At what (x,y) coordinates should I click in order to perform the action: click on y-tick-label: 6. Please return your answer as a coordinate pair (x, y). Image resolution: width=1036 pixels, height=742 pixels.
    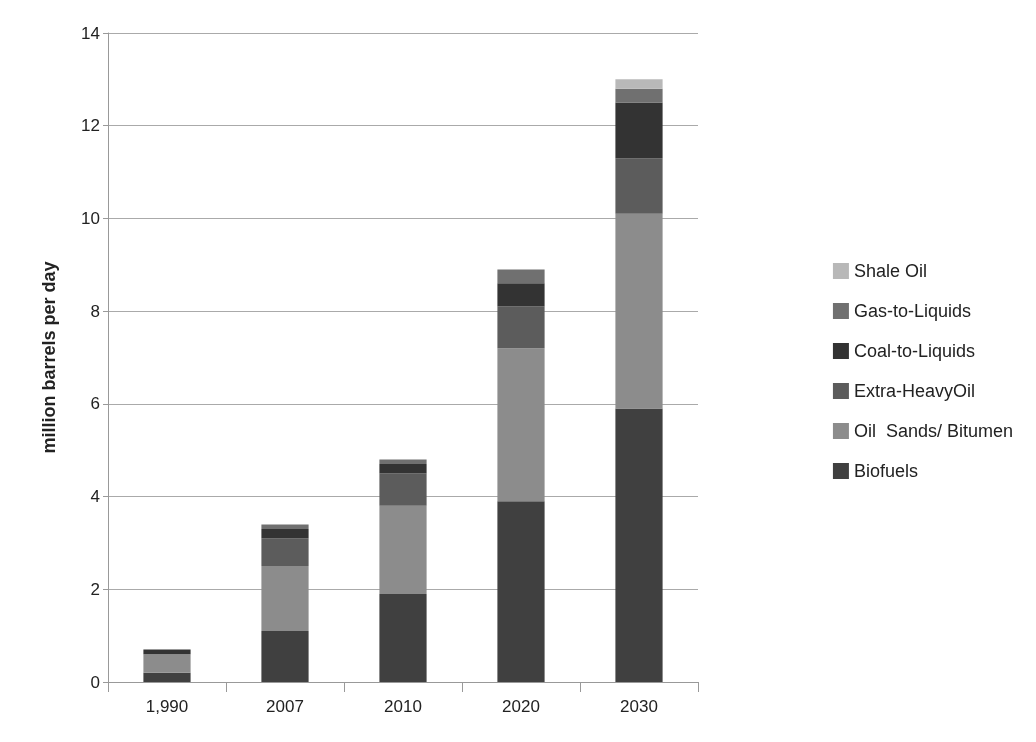
    Looking at the image, I should click on (95, 404).